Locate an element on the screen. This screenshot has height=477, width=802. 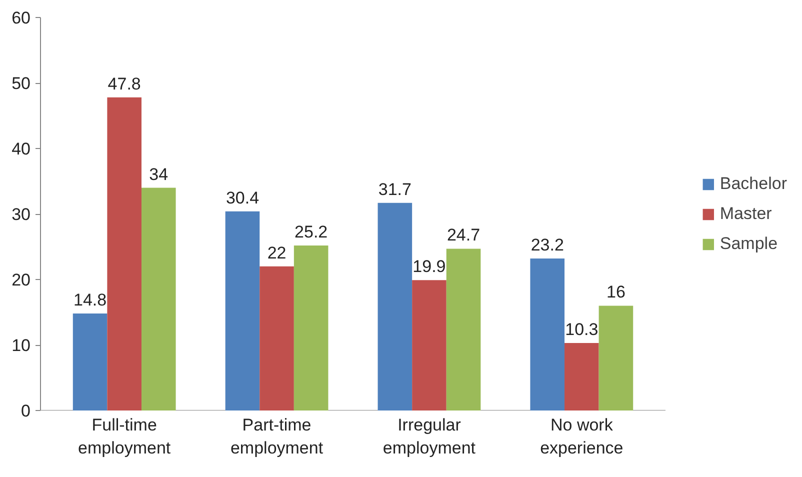
data-label: 30.4 is located at coordinates (243, 198).